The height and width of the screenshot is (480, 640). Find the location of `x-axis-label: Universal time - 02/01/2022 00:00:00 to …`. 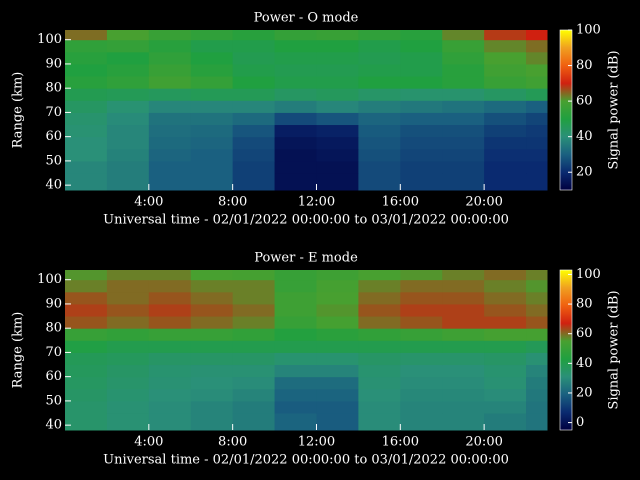

x-axis-label: Universal time - 02/01/2022 00:00:00 to … is located at coordinates (306, 220).